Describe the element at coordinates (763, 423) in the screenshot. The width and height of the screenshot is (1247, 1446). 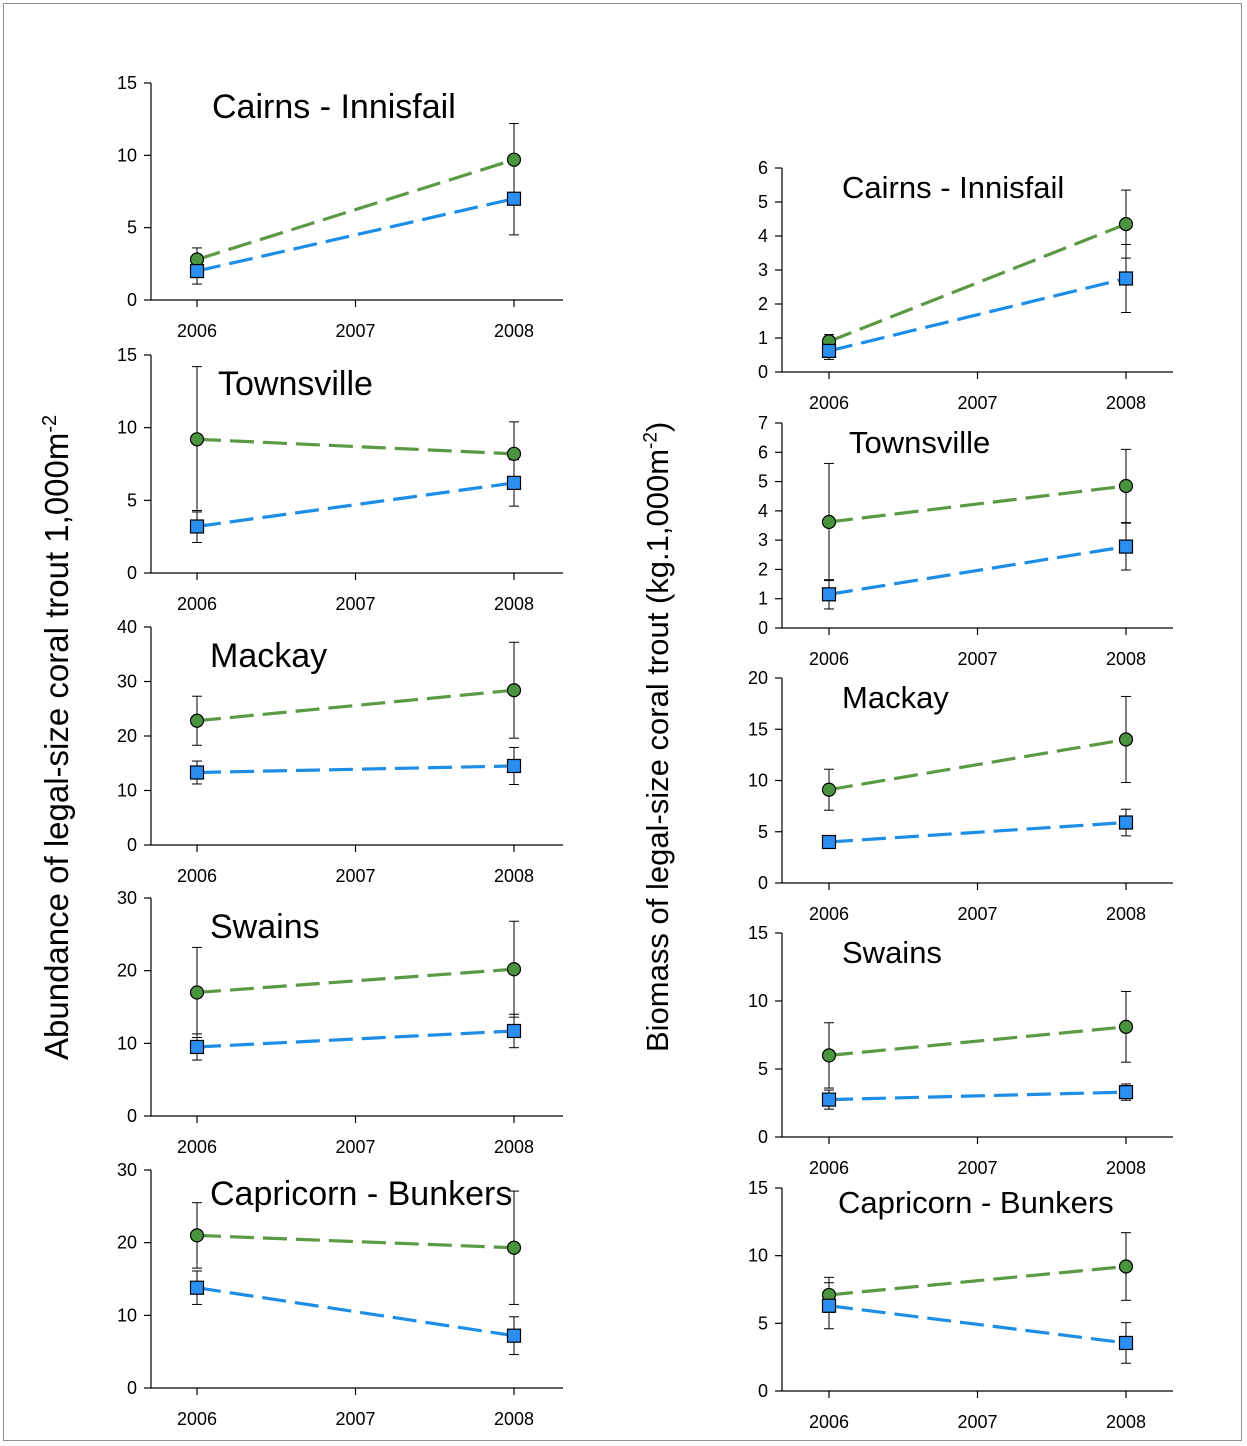
I see `y-tick-label: 7` at that location.